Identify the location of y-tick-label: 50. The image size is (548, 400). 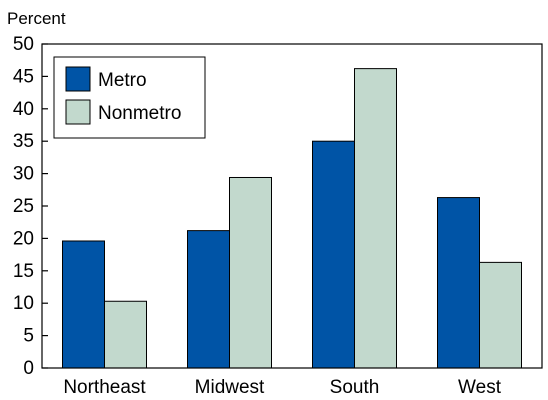
(23, 44).